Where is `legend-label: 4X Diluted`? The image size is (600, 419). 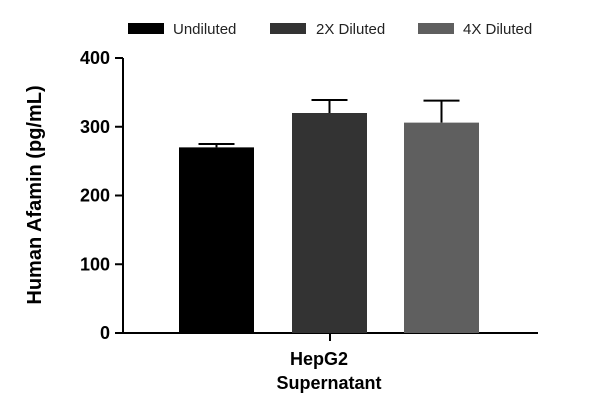 legend-label: 4X Diluted is located at coordinates (497, 29).